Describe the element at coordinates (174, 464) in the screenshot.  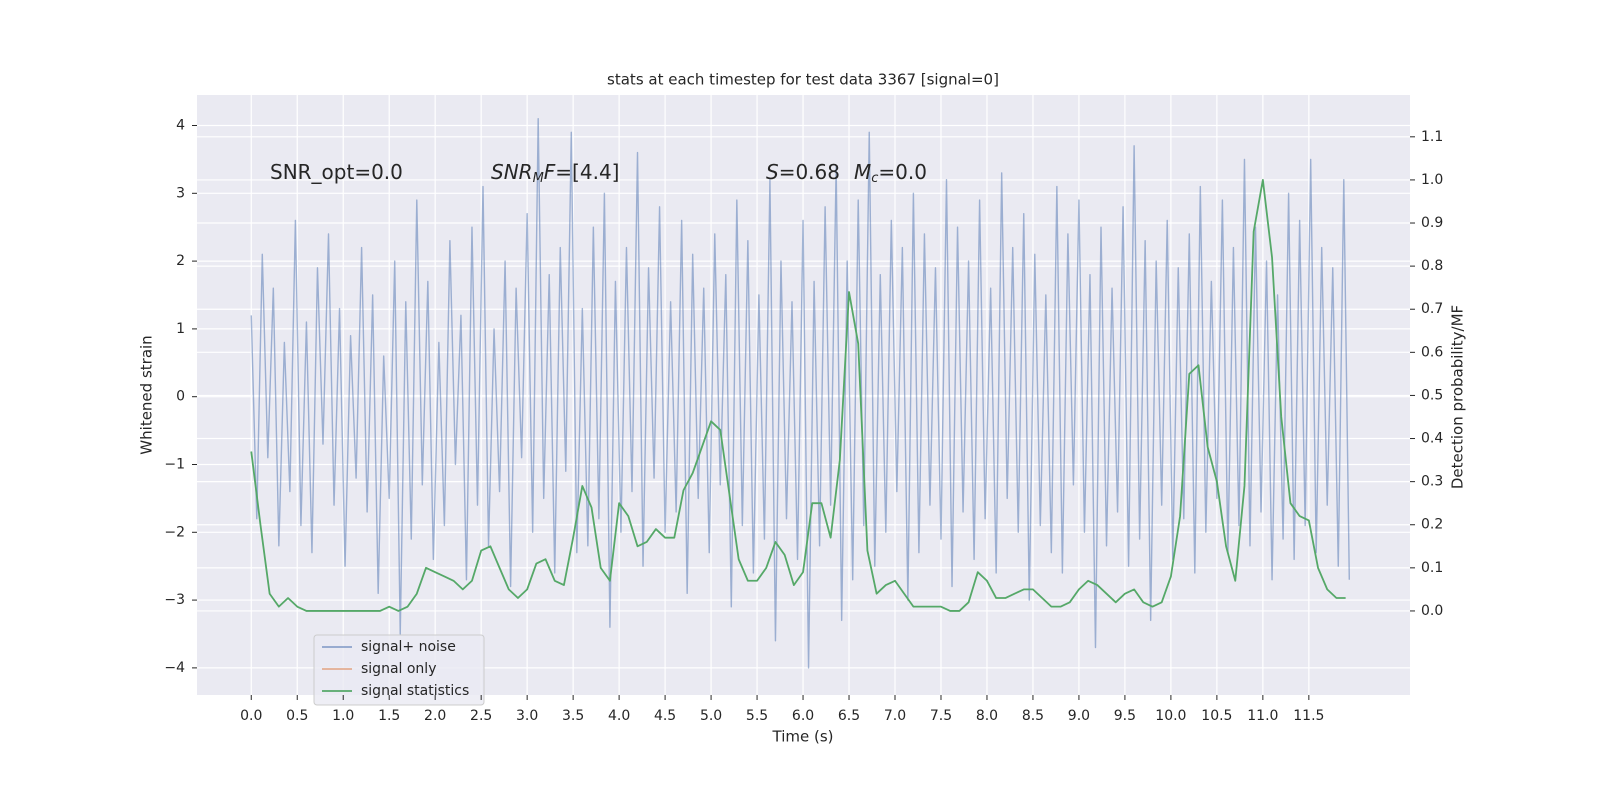
I see `y-tick-label: −1` at that location.